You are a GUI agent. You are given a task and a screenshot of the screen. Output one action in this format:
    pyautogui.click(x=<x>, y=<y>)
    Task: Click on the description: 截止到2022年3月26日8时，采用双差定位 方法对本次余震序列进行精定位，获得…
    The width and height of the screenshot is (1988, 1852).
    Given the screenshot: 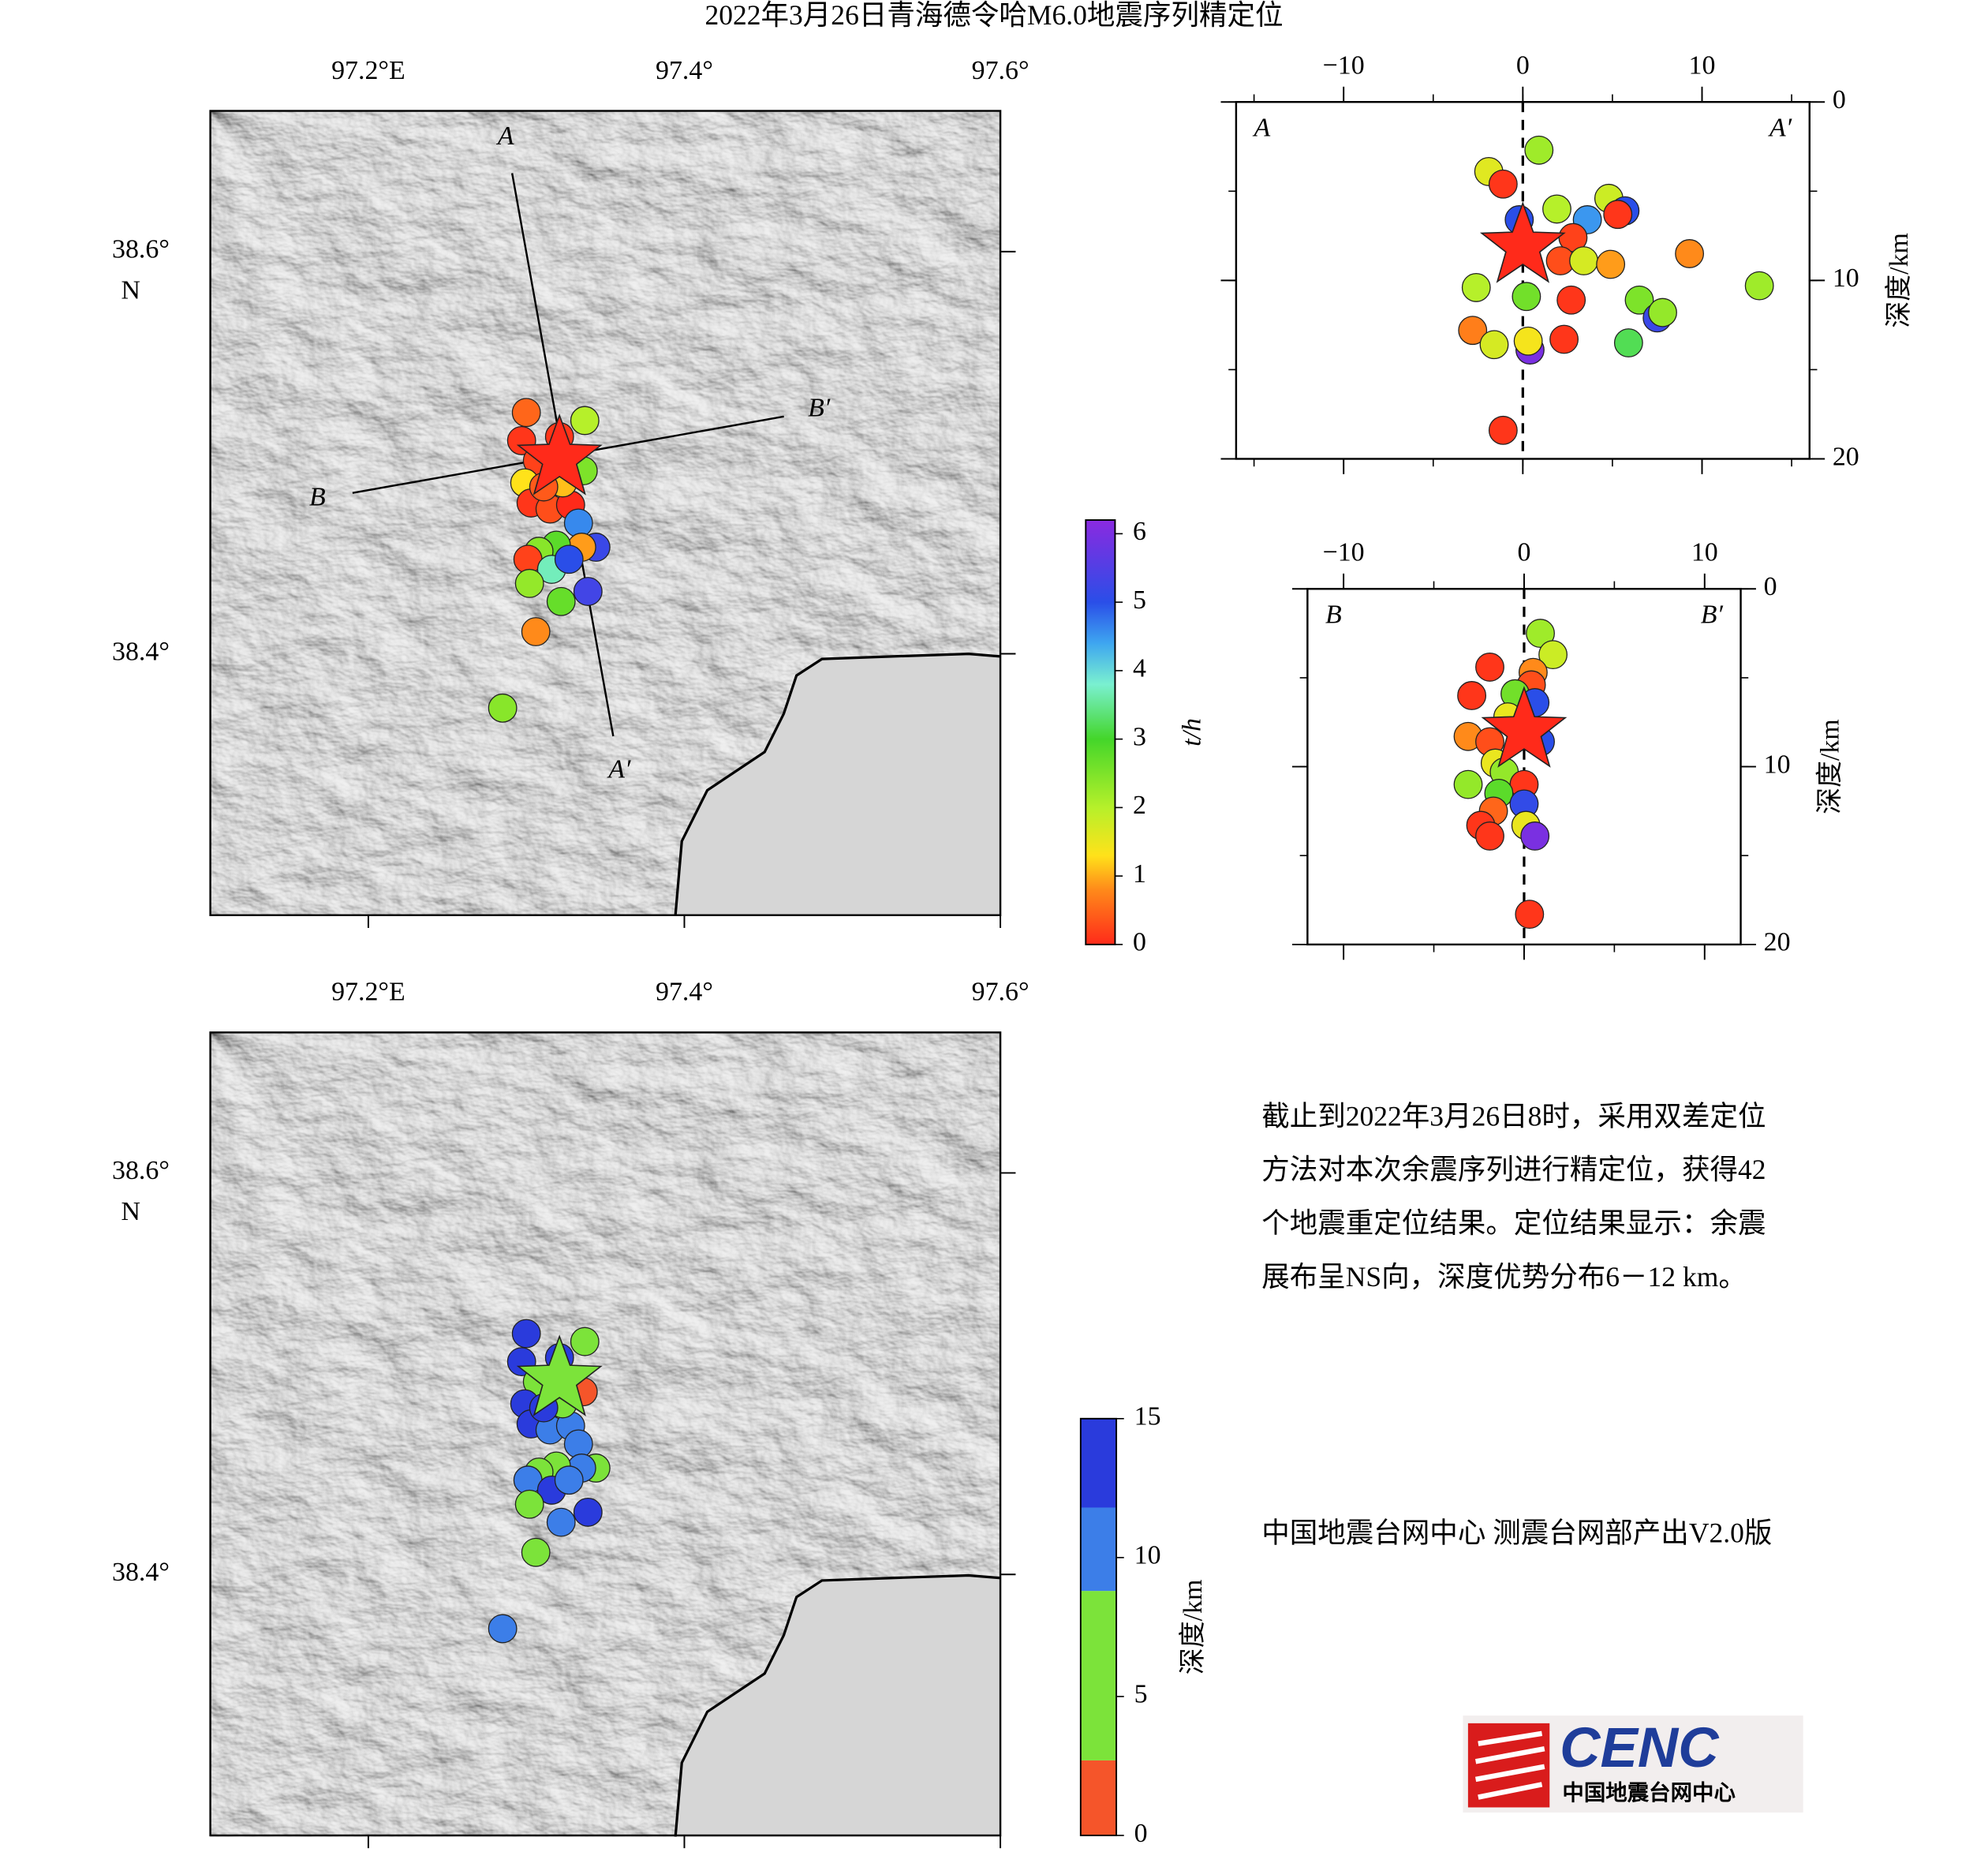 What is the action you would take?
    pyautogui.click(x=1516, y=1324)
    